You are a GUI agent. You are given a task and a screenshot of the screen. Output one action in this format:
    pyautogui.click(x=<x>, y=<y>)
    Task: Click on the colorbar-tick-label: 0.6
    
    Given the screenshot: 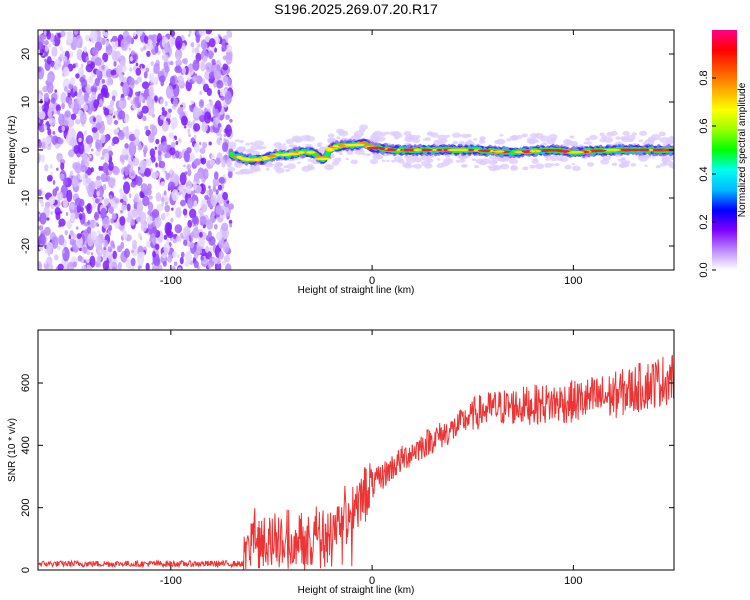 What is the action you would take?
    pyautogui.click(x=704, y=125)
    